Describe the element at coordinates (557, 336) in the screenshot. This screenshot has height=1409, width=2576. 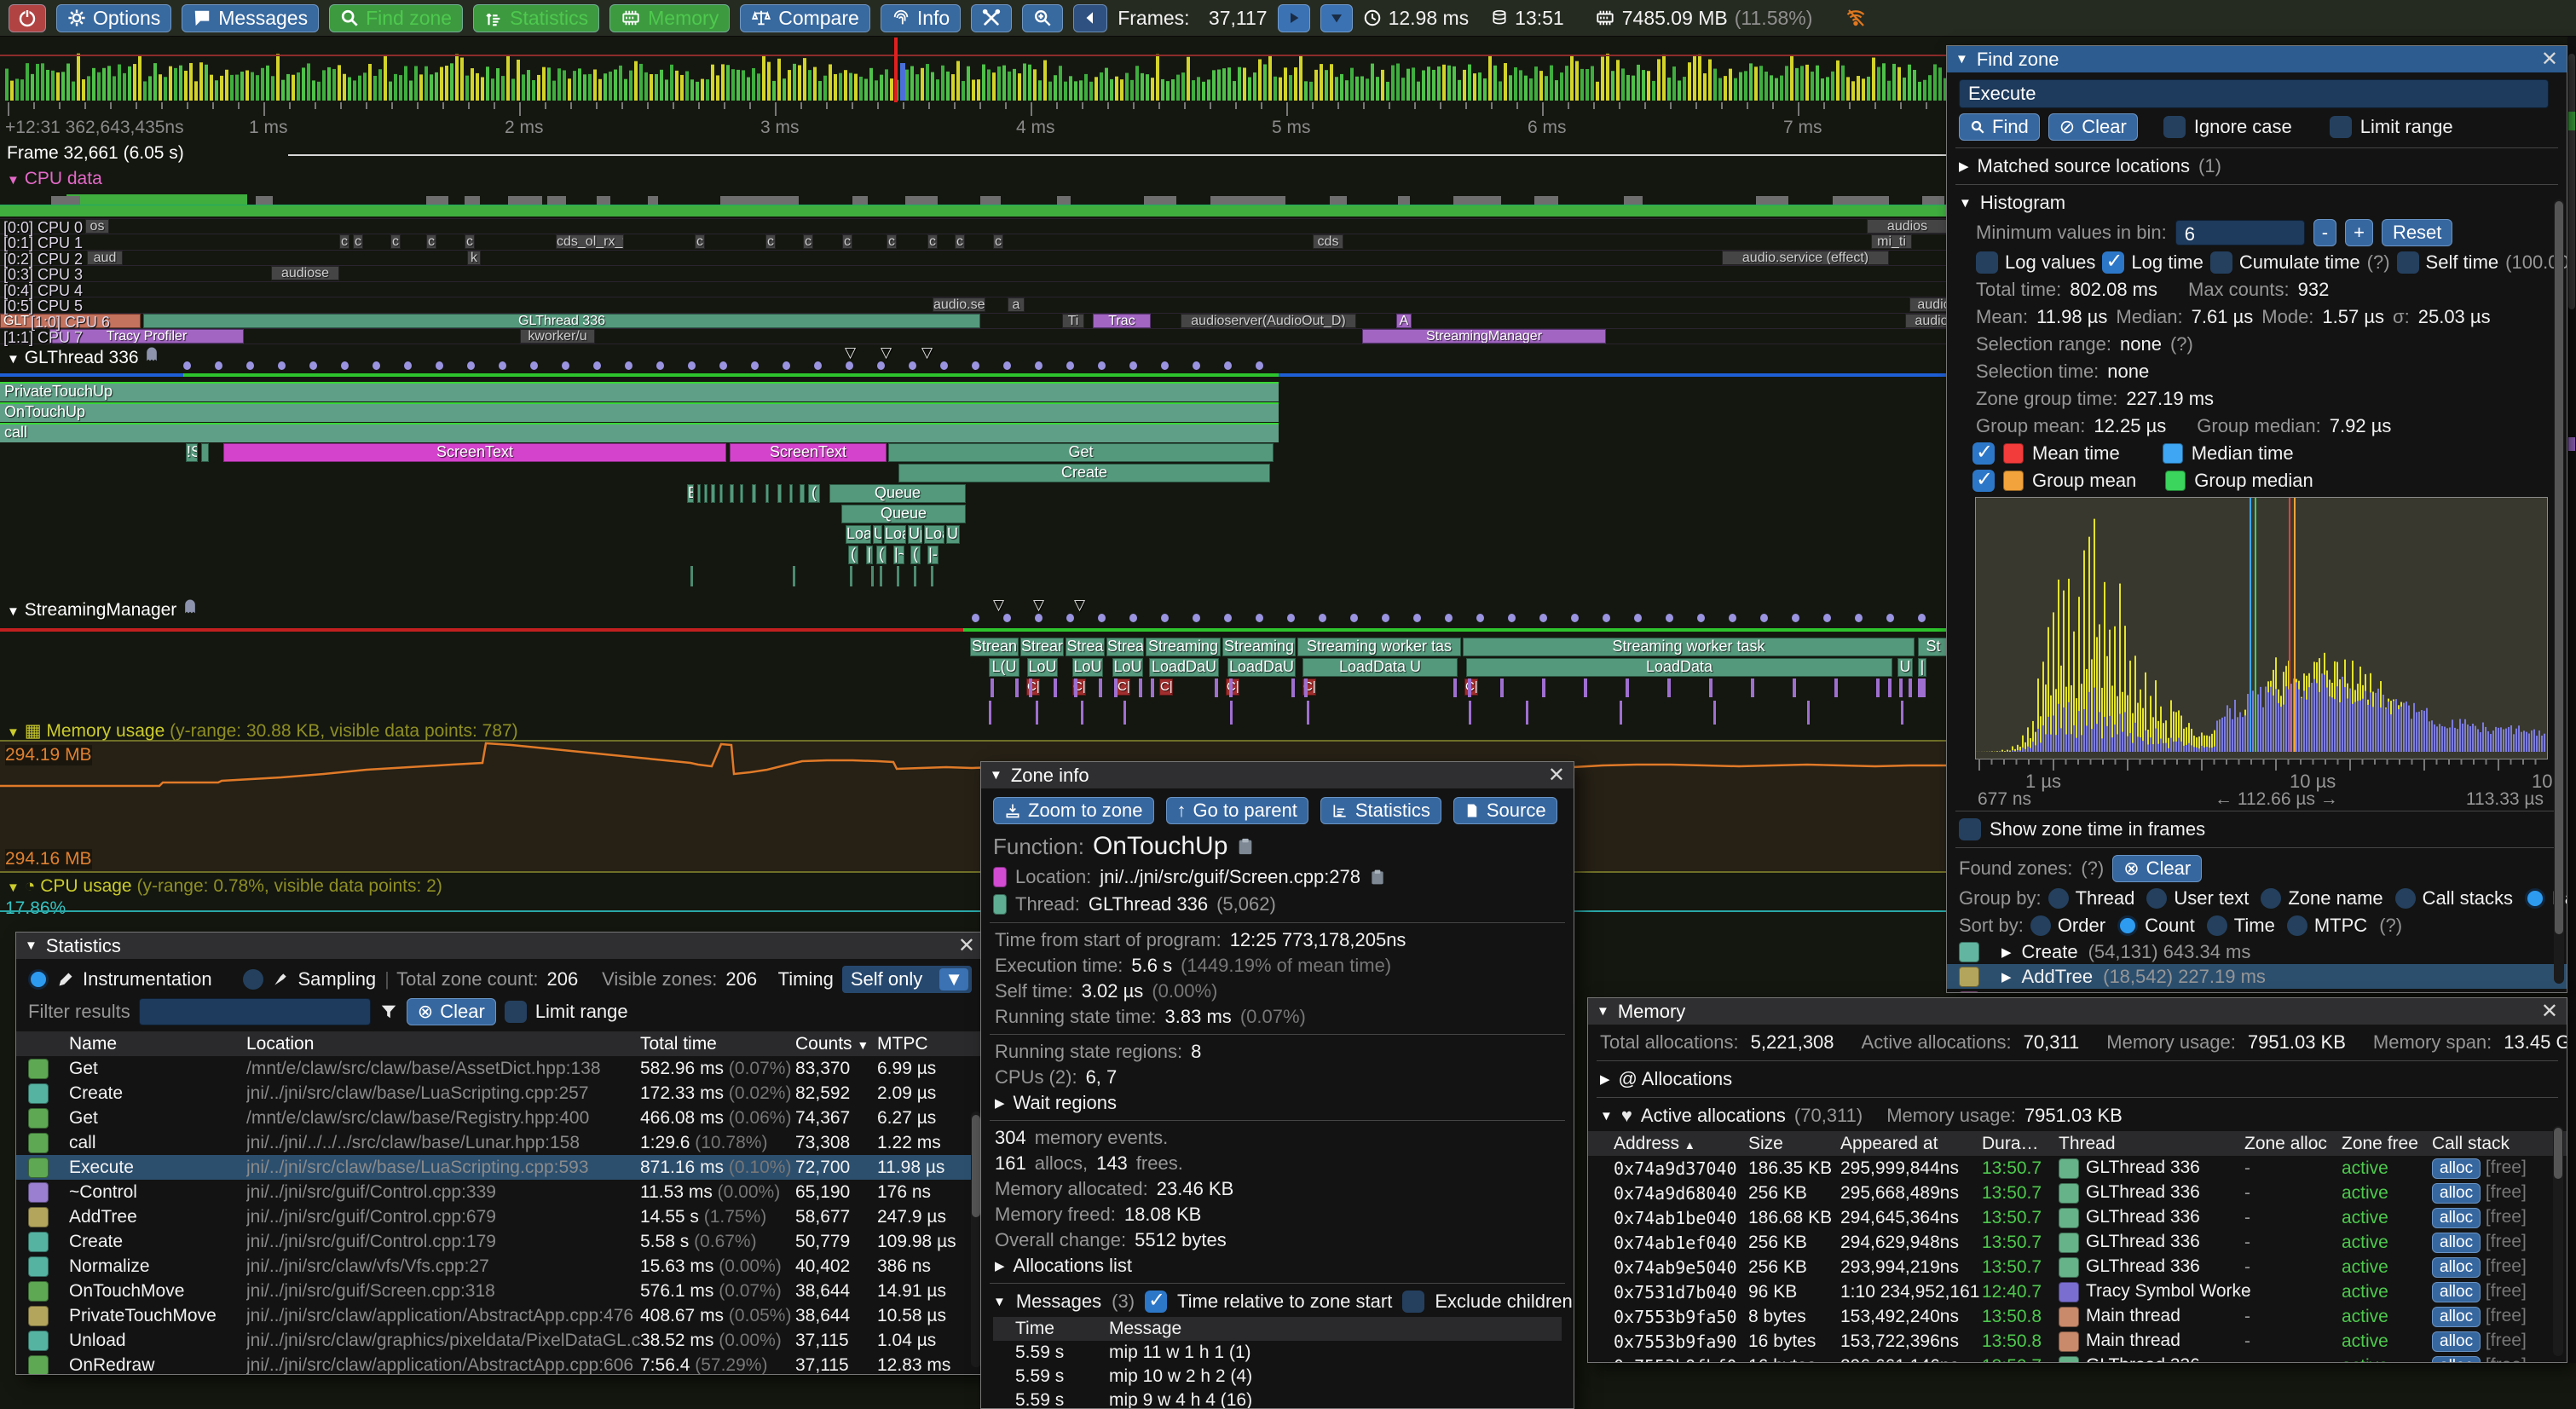
I see `cpu-zone: kworker/u` at that location.